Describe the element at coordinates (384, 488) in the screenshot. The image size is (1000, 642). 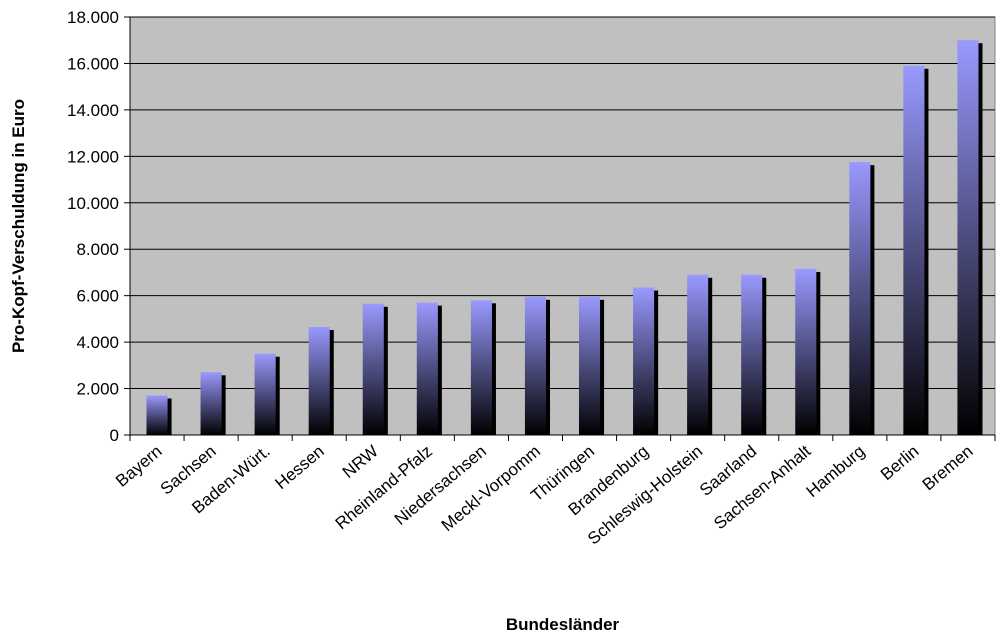
I see `x-category-label: Rheinland-Pfalz` at that location.